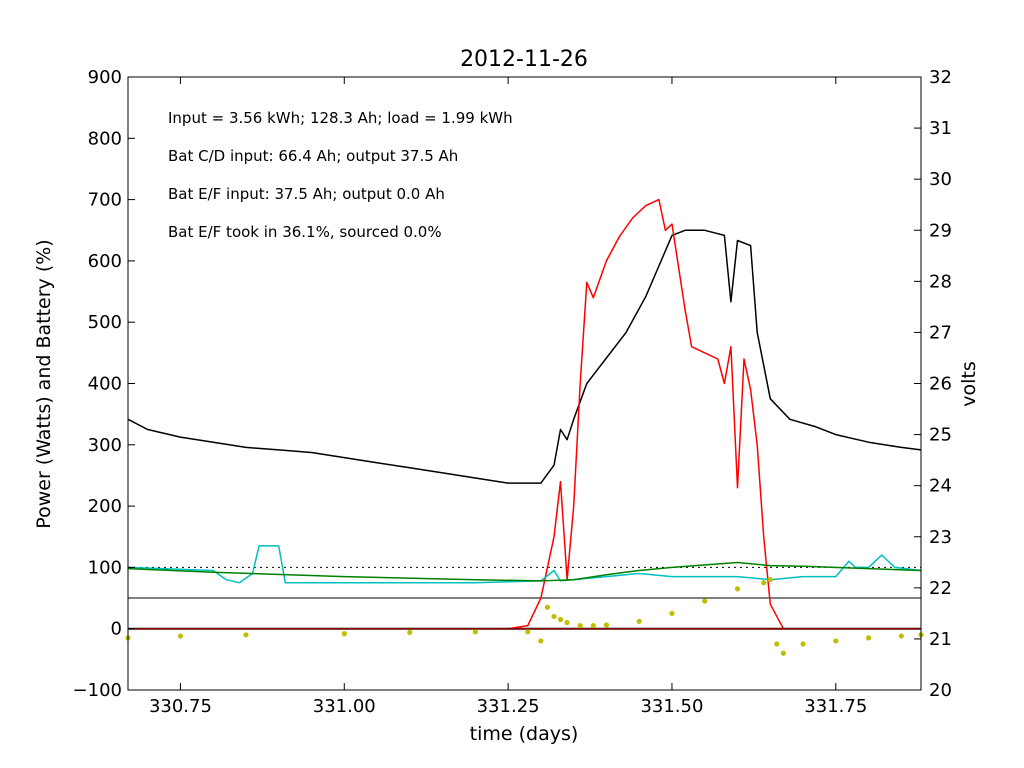  I want to click on y2-tick-label-9: 29, so click(940, 230).